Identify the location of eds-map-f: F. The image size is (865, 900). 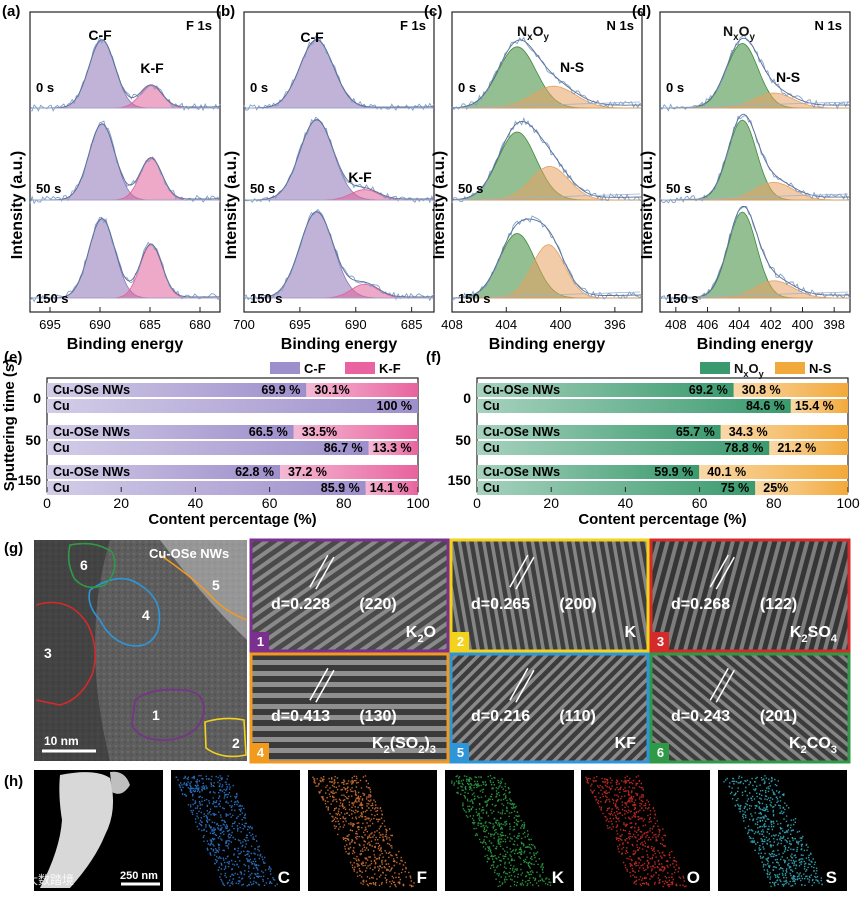
(372, 830).